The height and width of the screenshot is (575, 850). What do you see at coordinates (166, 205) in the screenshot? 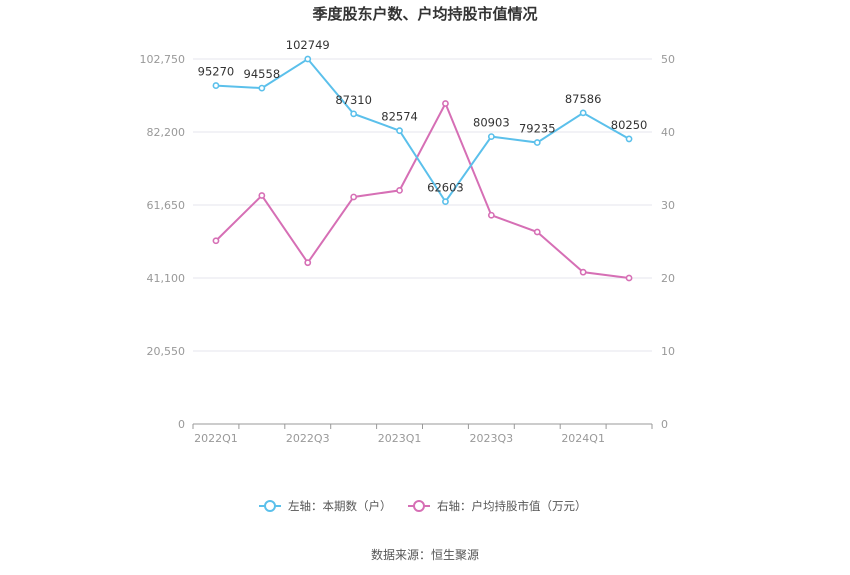
I see `left-axis-tick-label: 61,650` at bounding box center [166, 205].